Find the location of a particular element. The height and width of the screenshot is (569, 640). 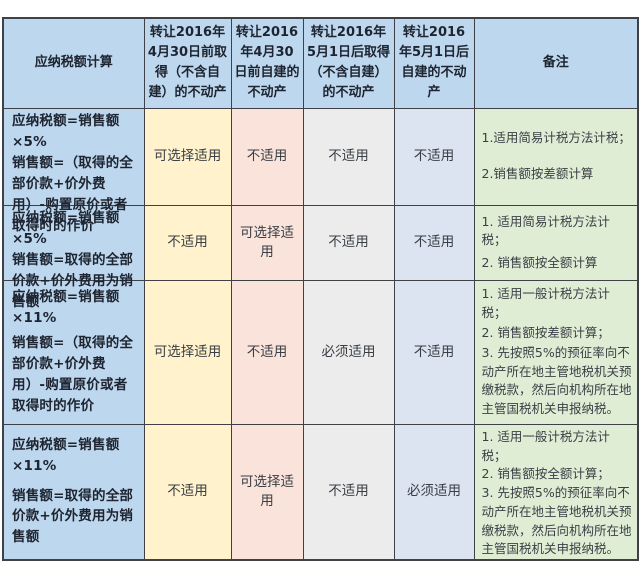

header-cell-remarks: 备注 is located at coordinates (556, 63).